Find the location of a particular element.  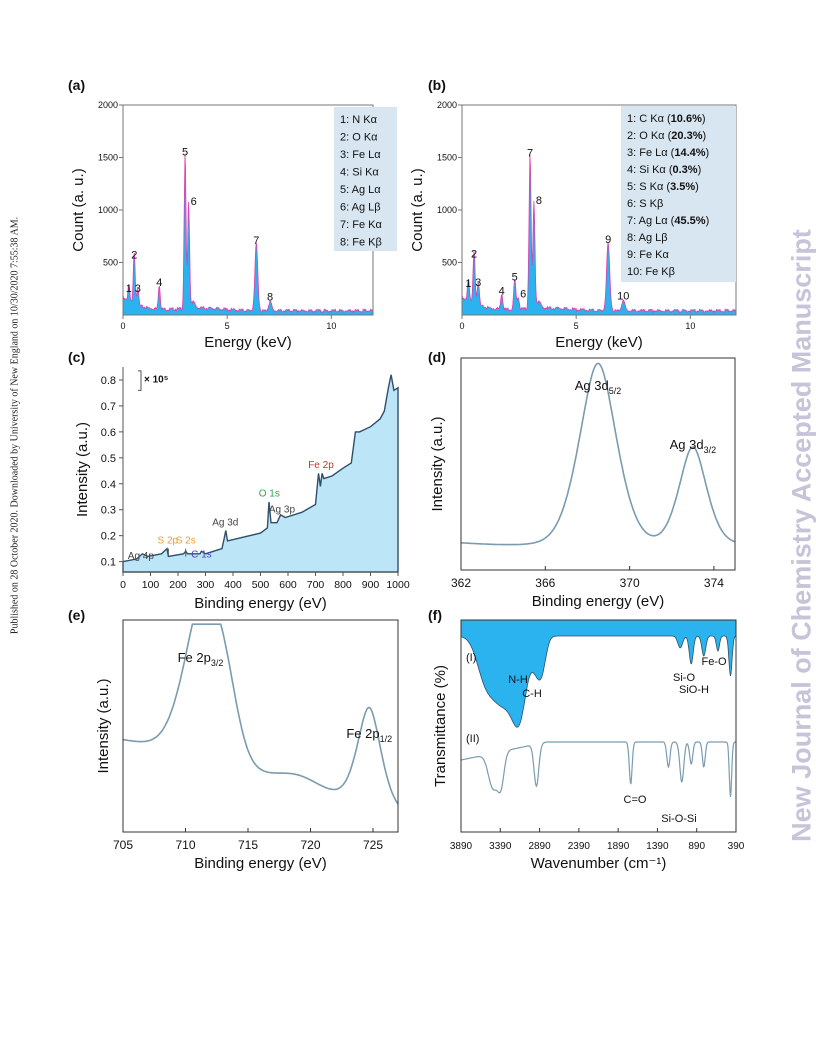

x-tick-label: 720 is located at coordinates (310, 845).